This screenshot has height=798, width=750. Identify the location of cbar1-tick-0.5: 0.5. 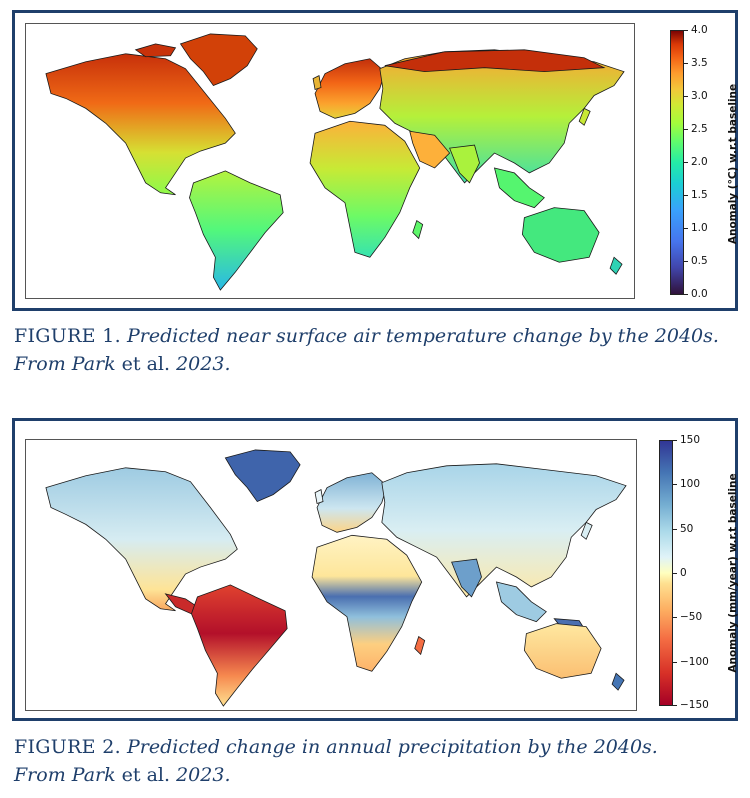
(699, 261).